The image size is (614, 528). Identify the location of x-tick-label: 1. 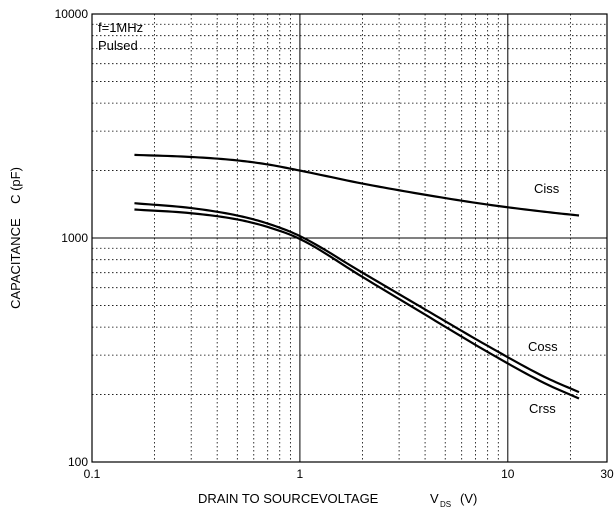
(300, 474).